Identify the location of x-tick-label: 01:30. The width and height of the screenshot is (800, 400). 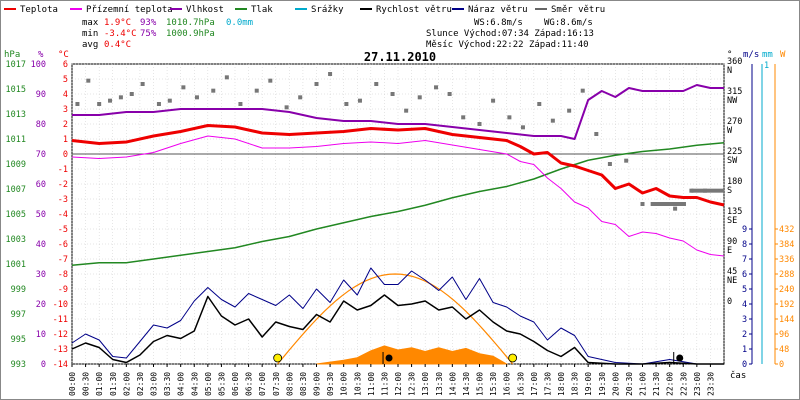
(113, 384).